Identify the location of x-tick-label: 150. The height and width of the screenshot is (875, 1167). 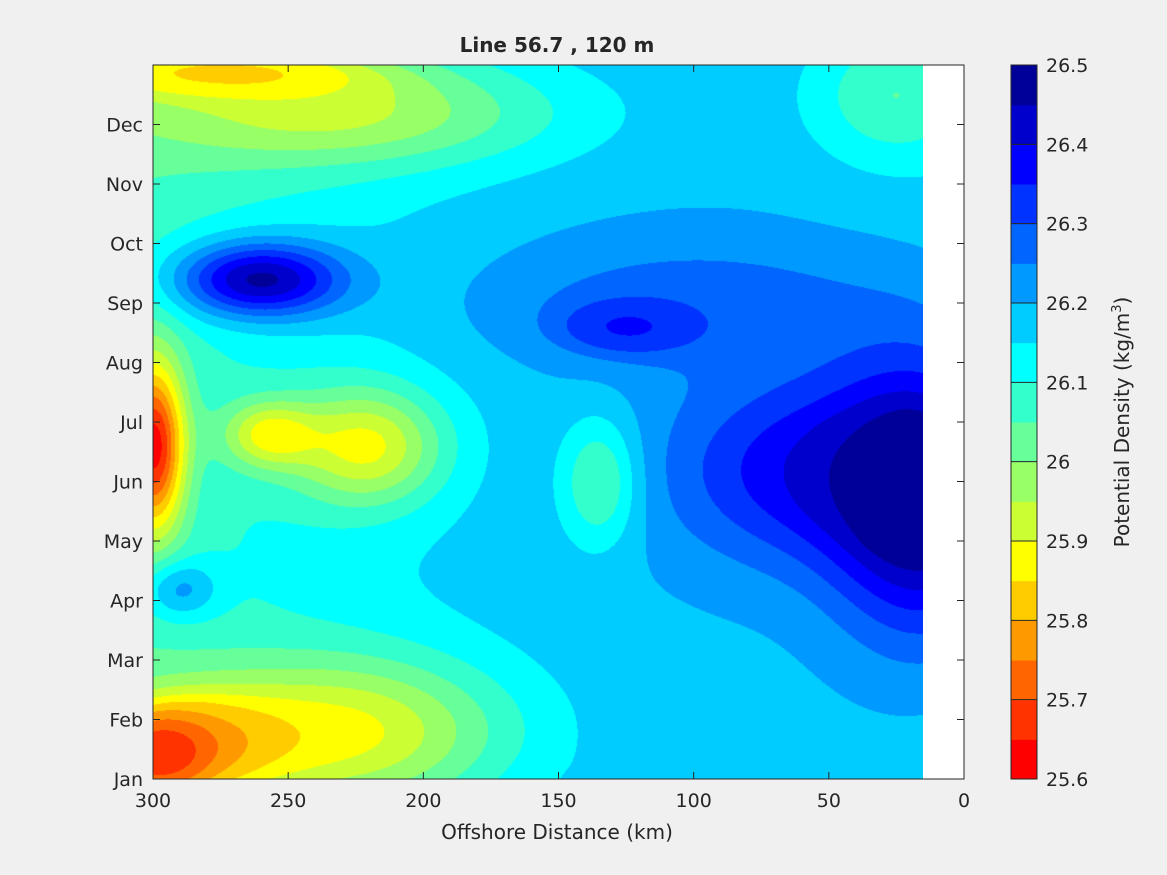
(558, 801).